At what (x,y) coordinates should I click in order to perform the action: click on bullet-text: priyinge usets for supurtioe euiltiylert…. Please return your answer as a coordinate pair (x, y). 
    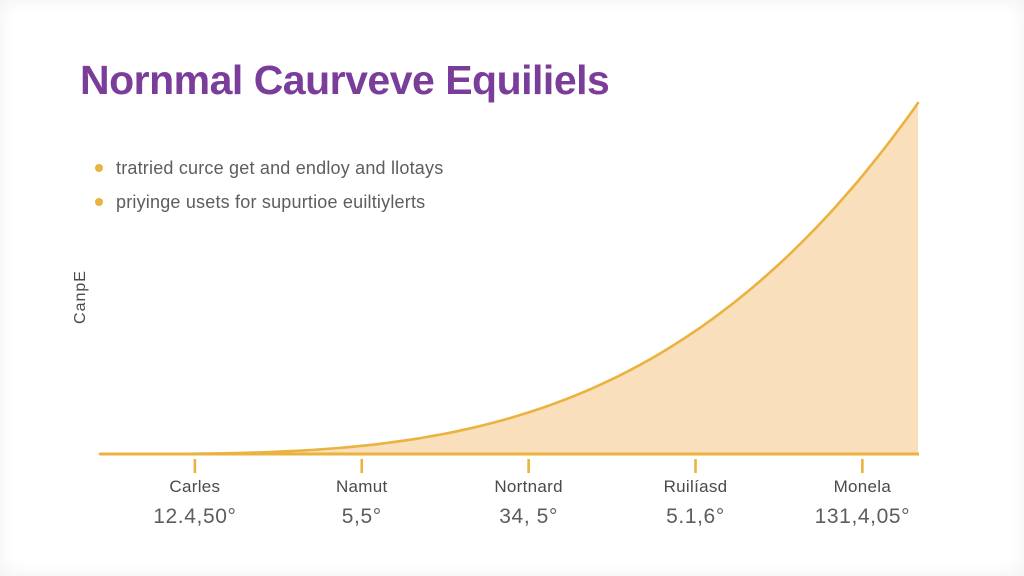
    Looking at the image, I should click on (271, 201).